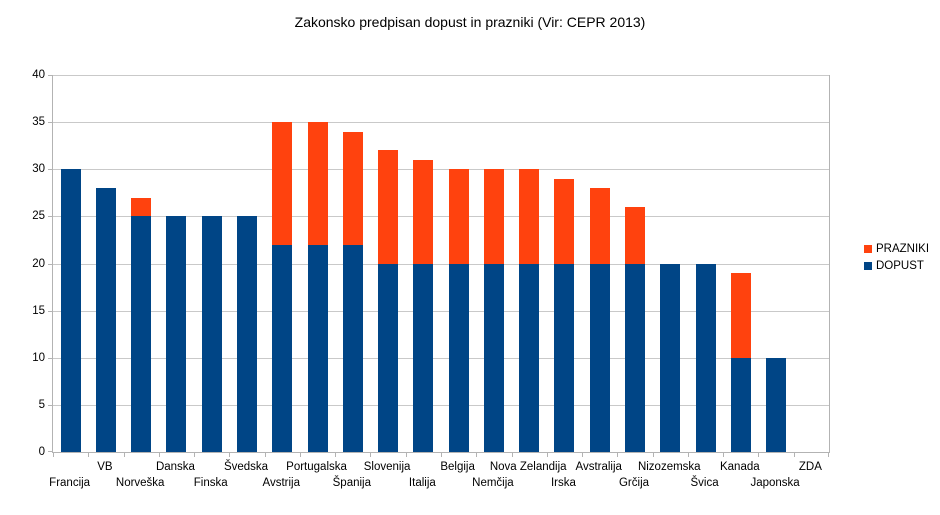 This screenshot has width=940, height=515. What do you see at coordinates (41, 452) in the screenshot?
I see `y-axis-tick-label: 0` at bounding box center [41, 452].